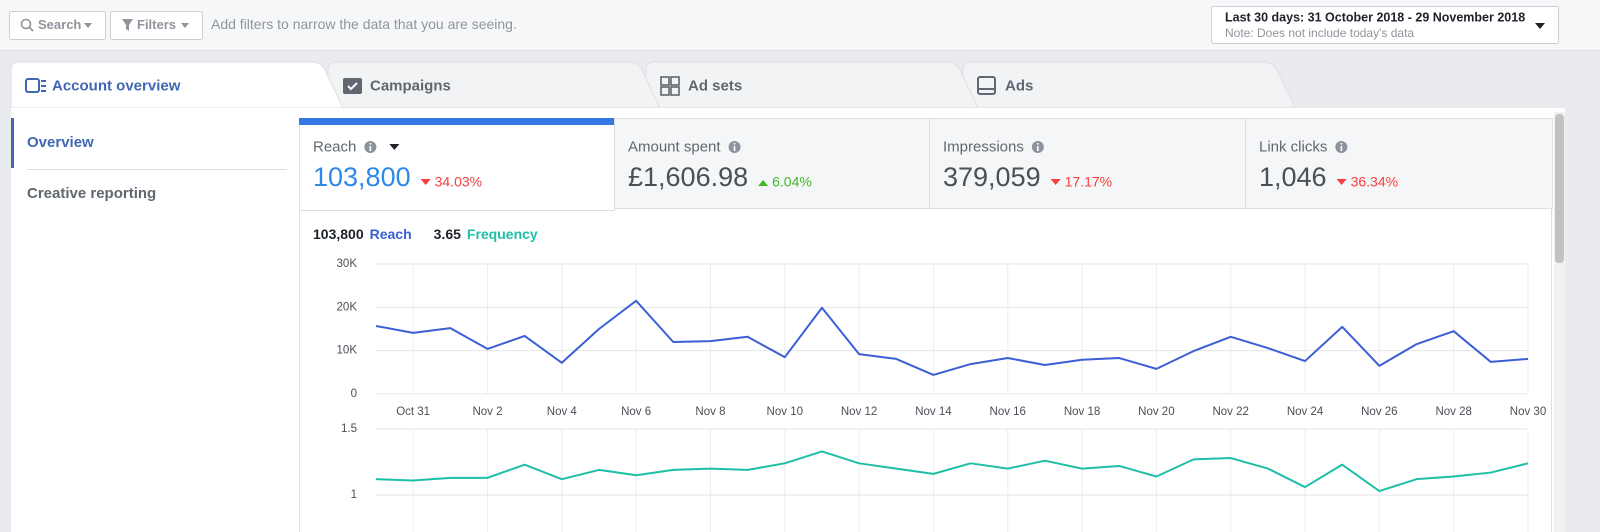 The height and width of the screenshot is (532, 1600). What do you see at coordinates (1319, 33) in the screenshot?
I see `date-note: Note: Does not include today's data` at bounding box center [1319, 33].